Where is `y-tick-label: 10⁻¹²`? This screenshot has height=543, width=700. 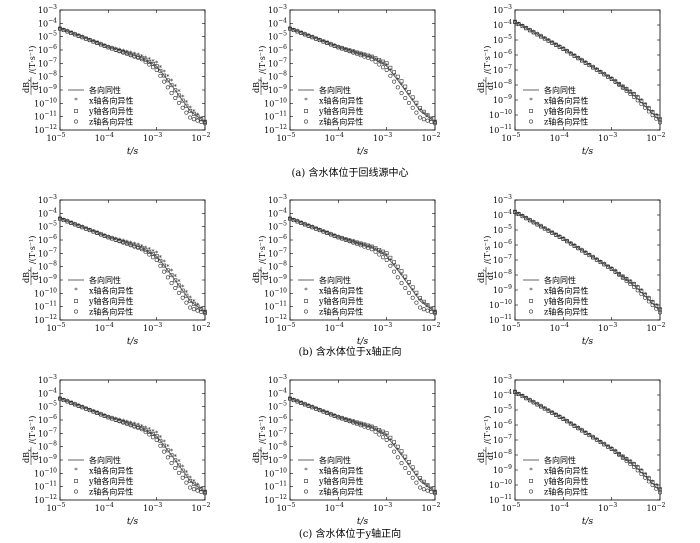
y-tick-label: 10⁻¹² is located at coordinates (45, 129).